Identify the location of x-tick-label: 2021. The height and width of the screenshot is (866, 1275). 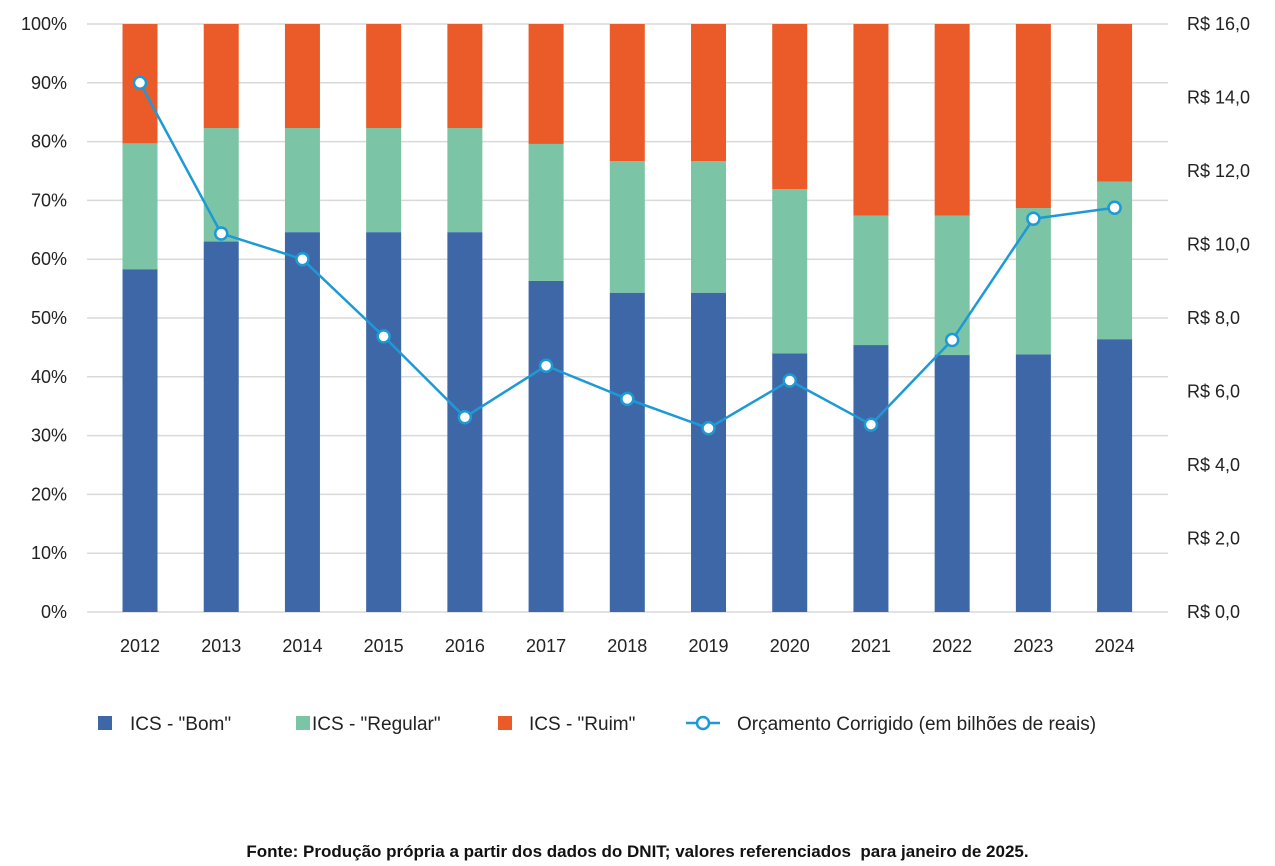
(871, 646).